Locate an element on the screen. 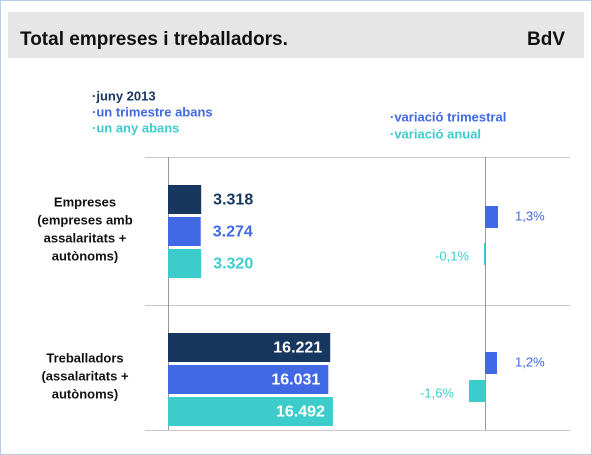 The image size is (592, 455). category-label: Empreses is located at coordinates (85, 201).